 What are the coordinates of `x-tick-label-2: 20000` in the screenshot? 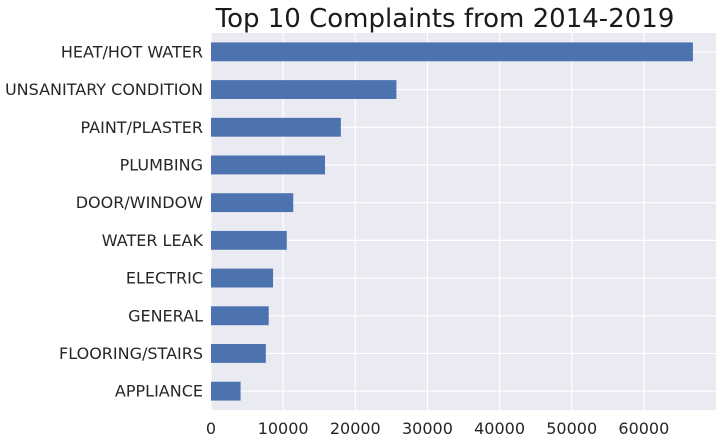 It's located at (355, 428).